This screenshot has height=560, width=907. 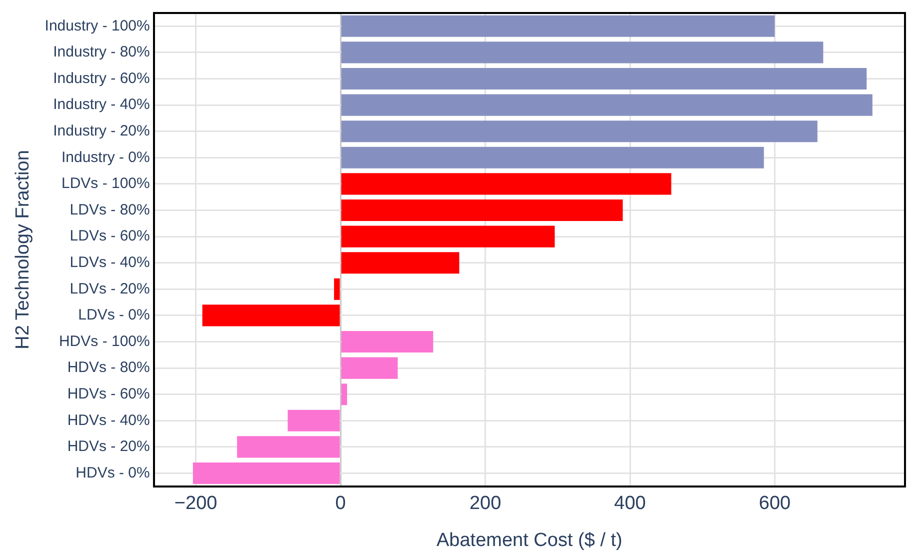 What do you see at coordinates (108, 420) in the screenshot?
I see `y-tick-label: HDVs - 40%` at bounding box center [108, 420].